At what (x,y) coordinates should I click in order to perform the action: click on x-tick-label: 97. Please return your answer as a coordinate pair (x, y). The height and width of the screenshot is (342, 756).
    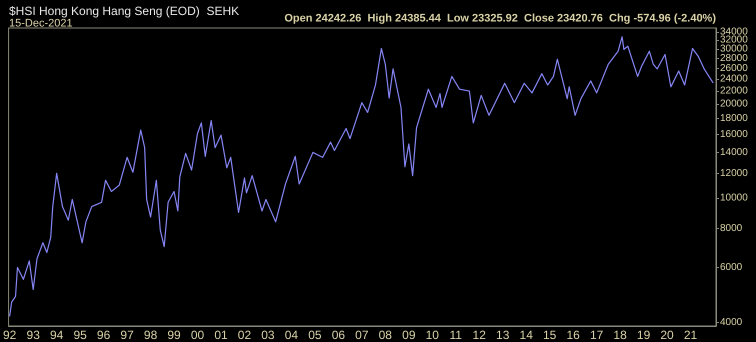
    Looking at the image, I should click on (127, 335).